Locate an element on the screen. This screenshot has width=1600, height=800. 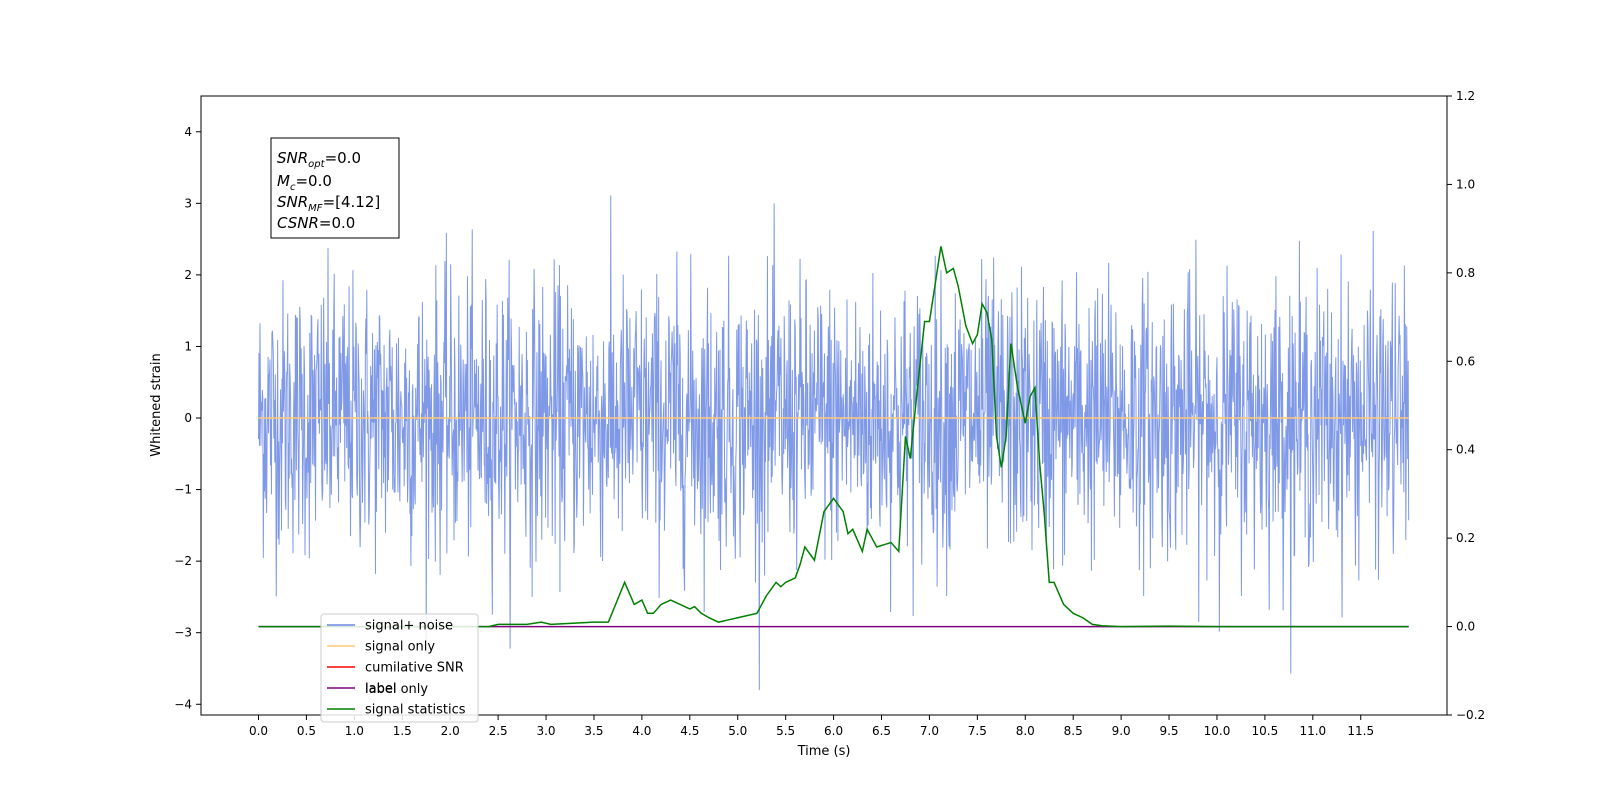
x-tick-label: 1.5 is located at coordinates (402, 731).